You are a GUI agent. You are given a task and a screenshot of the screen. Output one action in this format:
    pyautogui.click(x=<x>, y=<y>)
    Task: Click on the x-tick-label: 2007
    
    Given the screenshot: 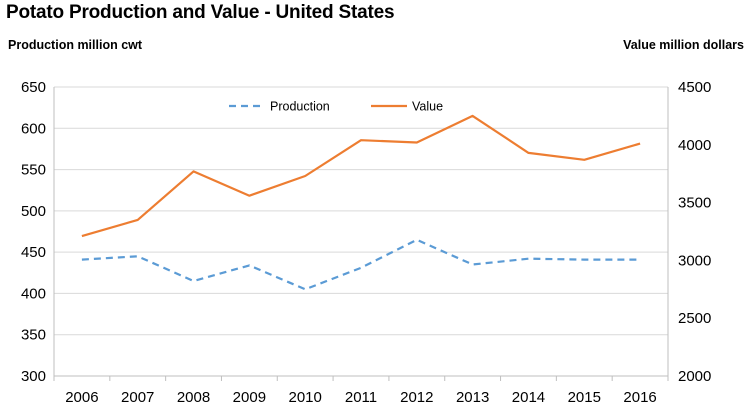 What is the action you would take?
    pyautogui.click(x=137, y=397)
    